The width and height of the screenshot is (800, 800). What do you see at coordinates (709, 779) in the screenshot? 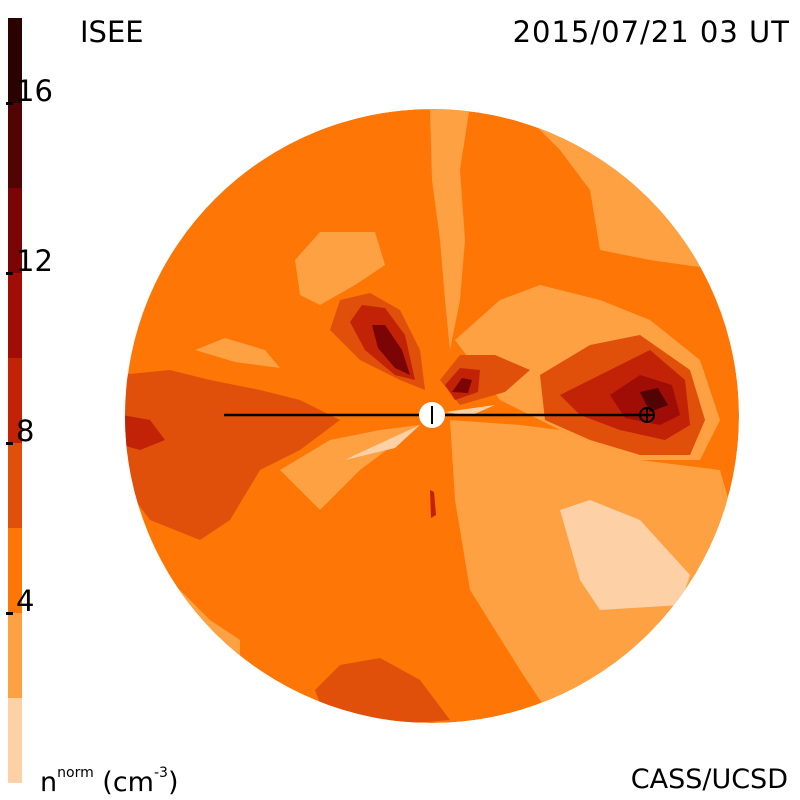
I see `credit-label: CASS/UCSD` at bounding box center [709, 779].